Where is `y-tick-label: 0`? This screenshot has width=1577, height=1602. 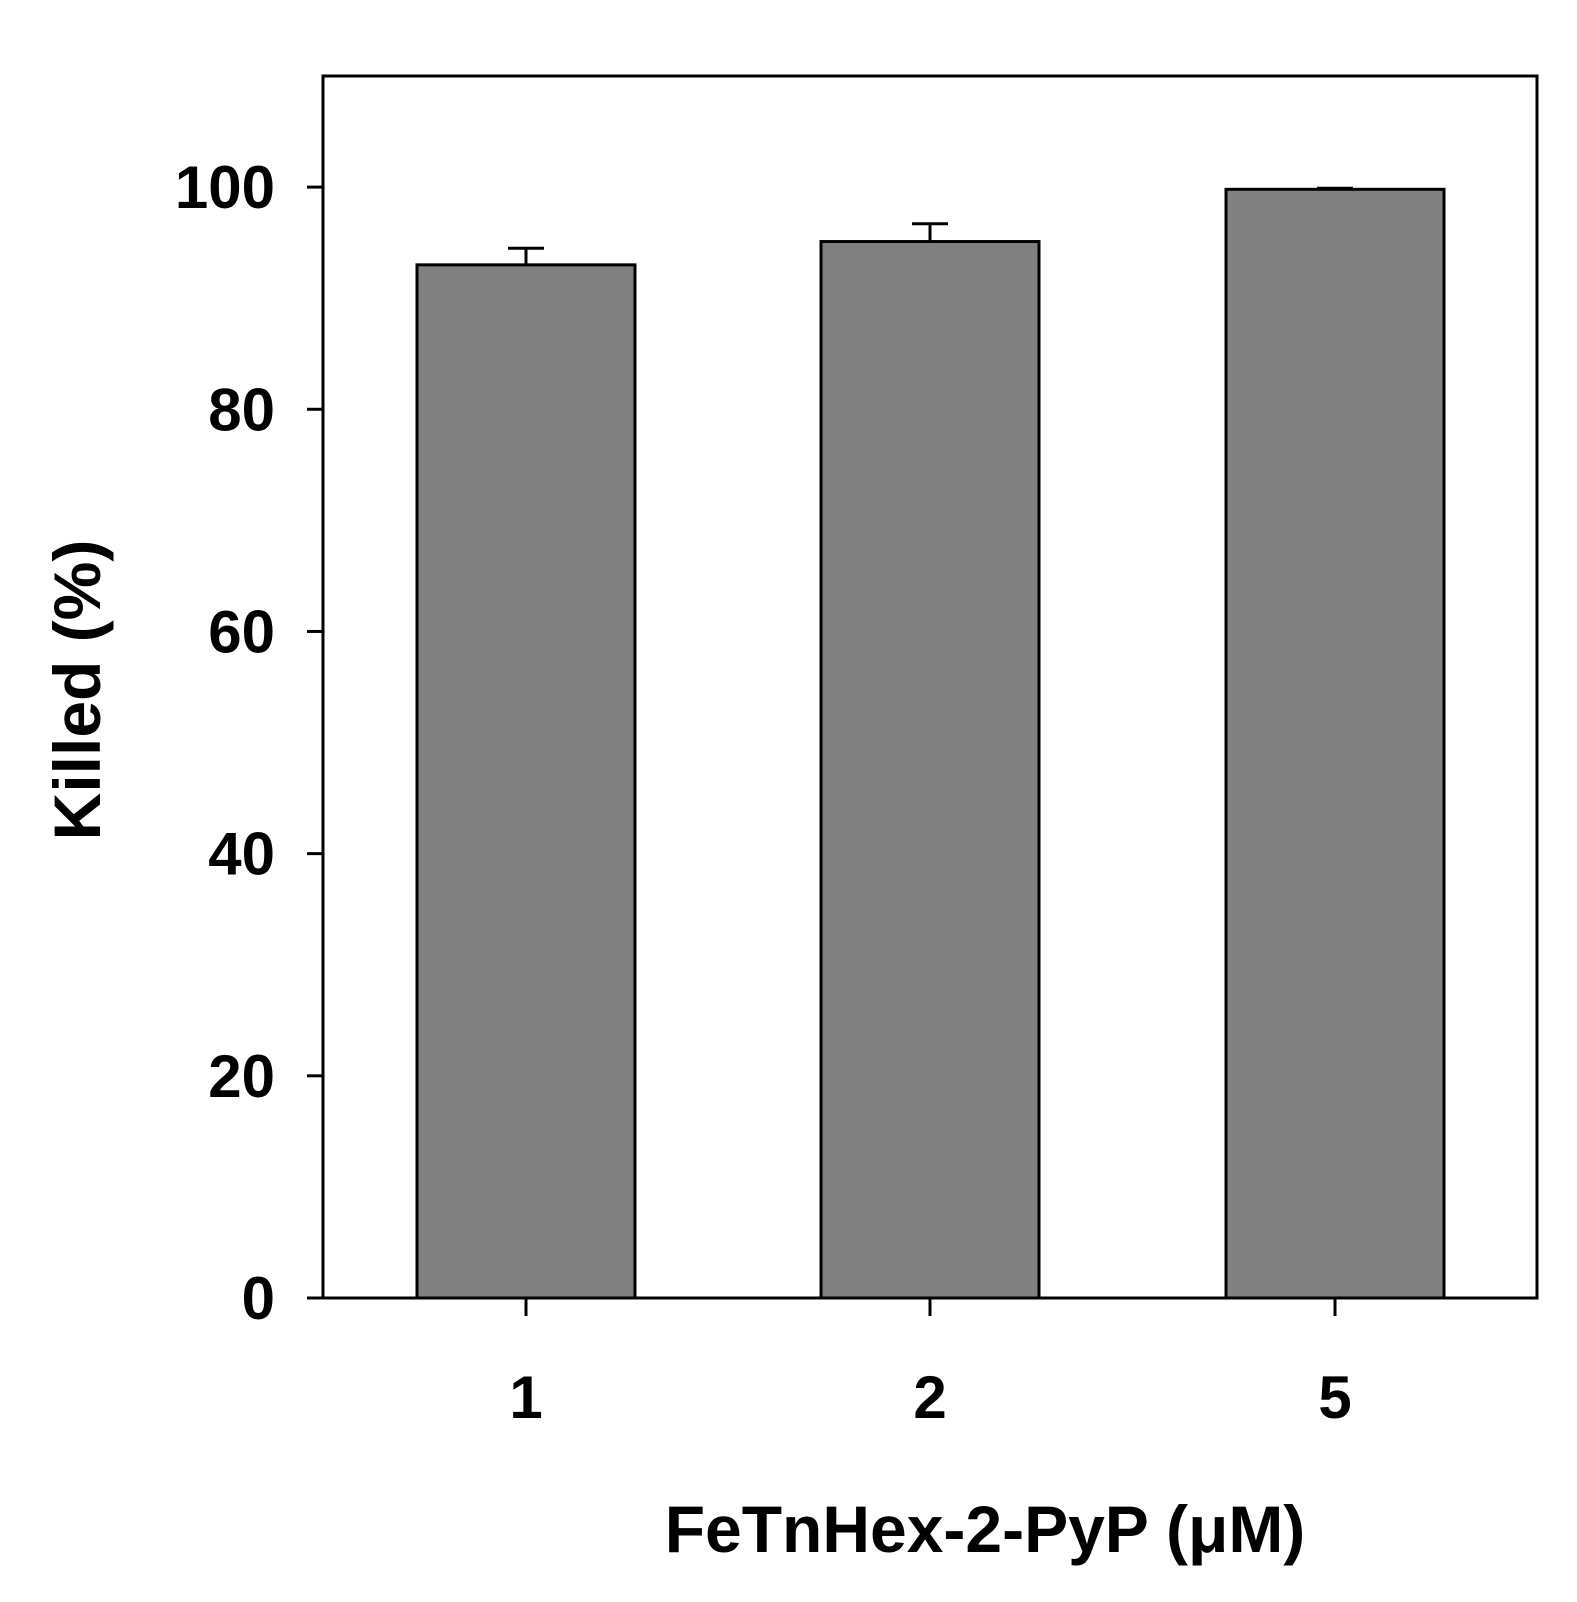 y-tick-label: 0 is located at coordinates (258, 1298).